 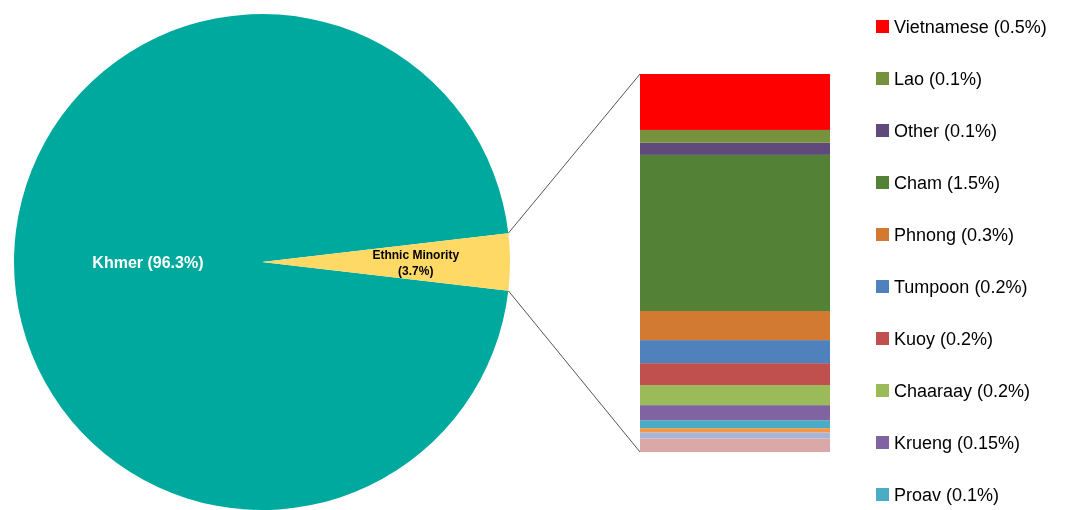 What do you see at coordinates (947, 183) in the screenshot?
I see `legend-label: Cham (1.5%)` at bounding box center [947, 183].